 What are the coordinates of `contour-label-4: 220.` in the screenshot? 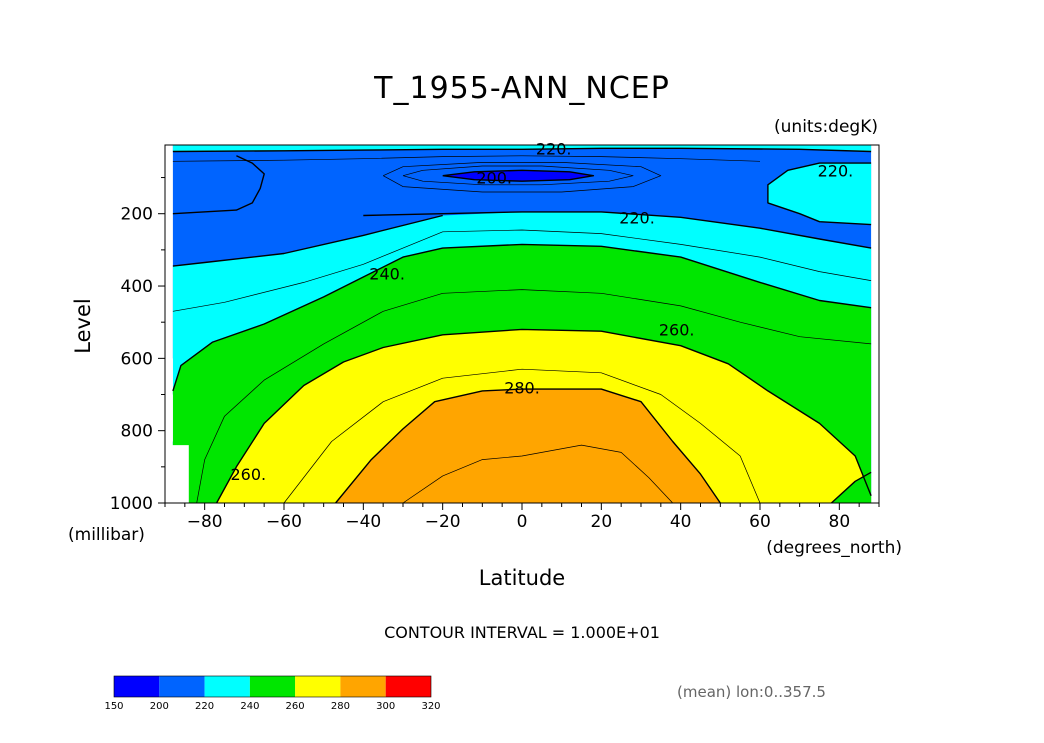 It's located at (637, 217).